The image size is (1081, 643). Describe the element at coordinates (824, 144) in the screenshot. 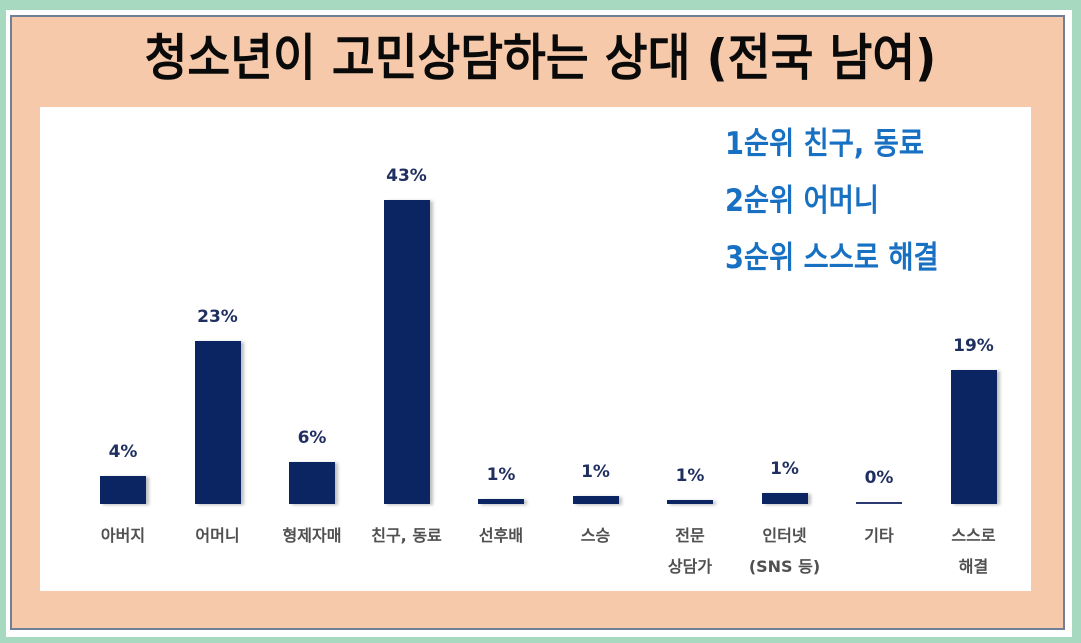

I see `ranking-1: 1순위 친구, 동료` at that location.